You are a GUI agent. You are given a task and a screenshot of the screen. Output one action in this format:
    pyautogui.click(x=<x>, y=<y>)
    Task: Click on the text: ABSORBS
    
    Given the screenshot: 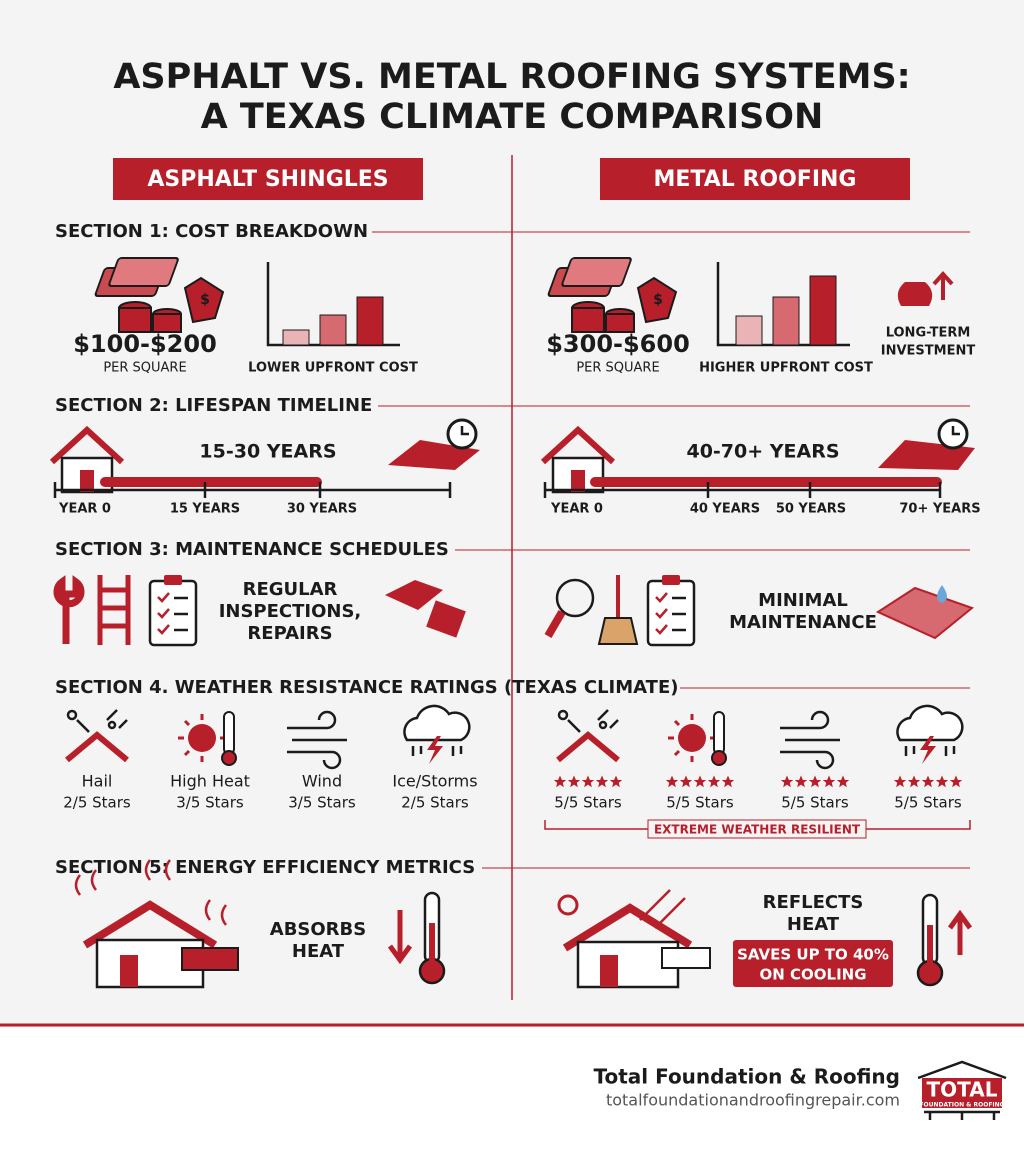 What is the action you would take?
    pyautogui.click(x=318, y=929)
    